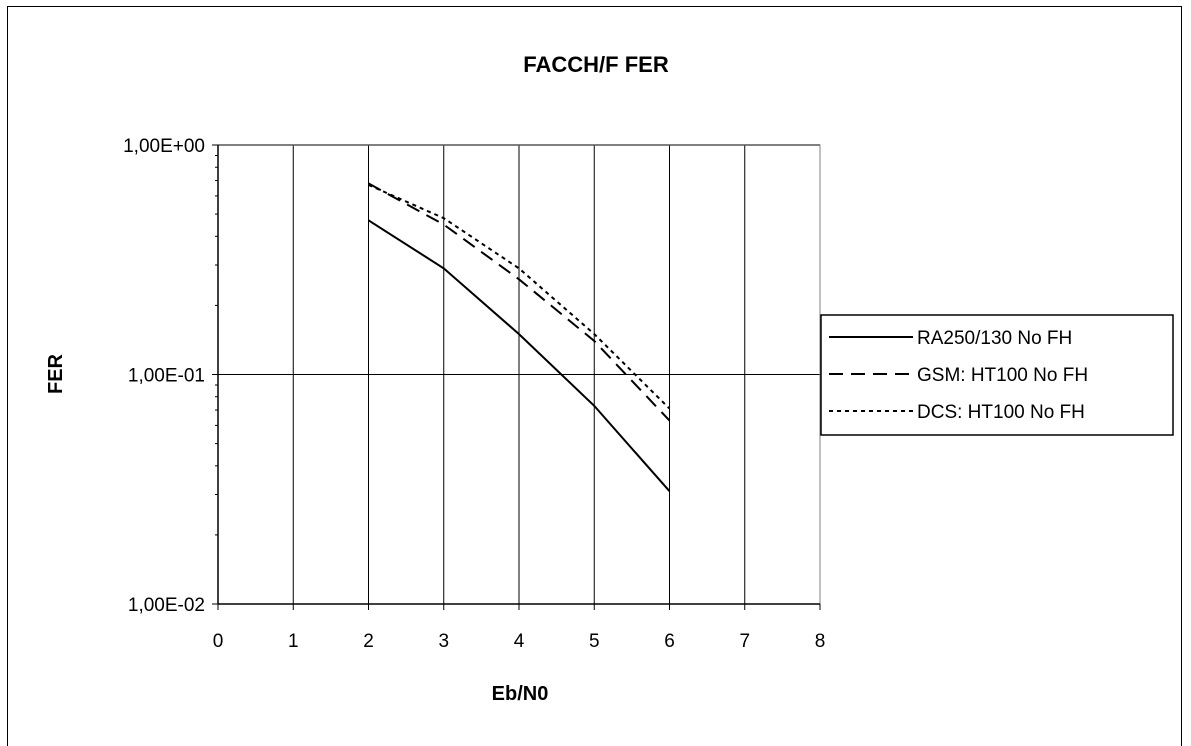  I want to click on x-tick-label: 6, so click(669, 641).